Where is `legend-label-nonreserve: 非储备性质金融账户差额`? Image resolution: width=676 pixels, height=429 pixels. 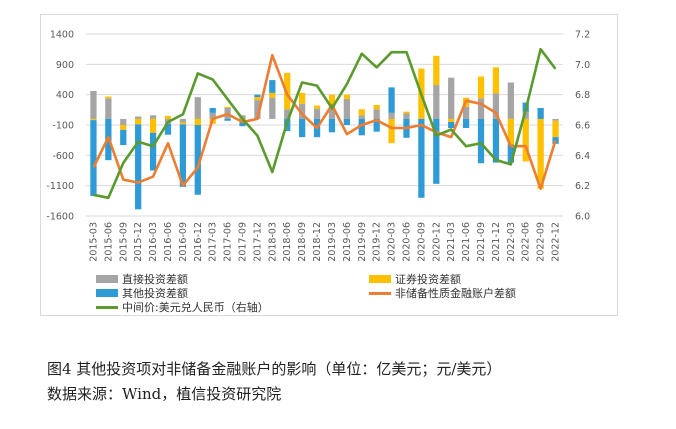 legend-label-nonreserve: 非储备性质金融账户差额 is located at coordinates (455, 293).